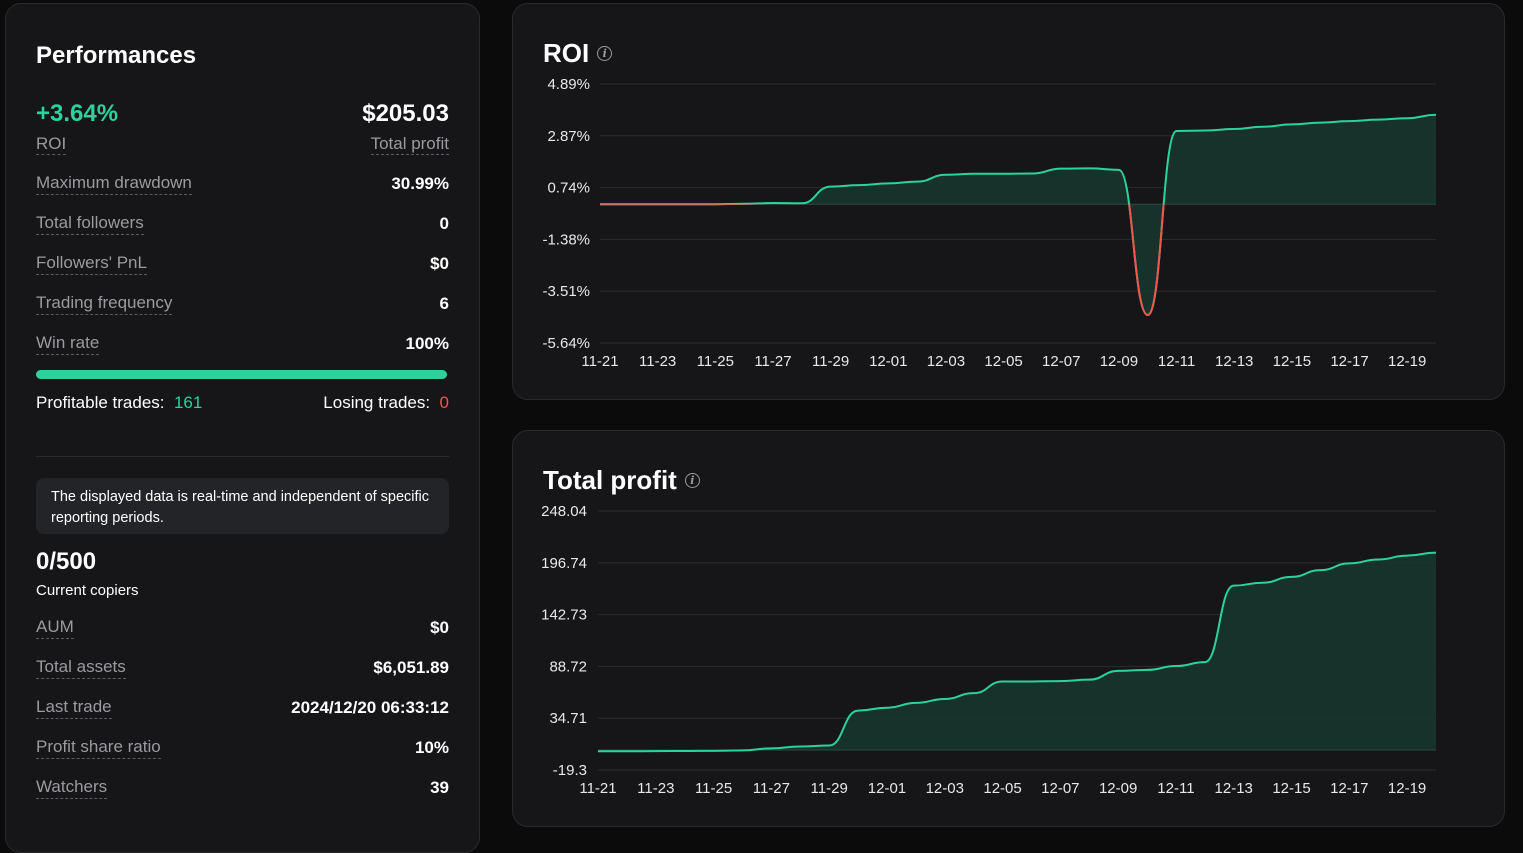 This screenshot has height=853, width=1523. What do you see at coordinates (1292, 361) in the screenshot?
I see `x-tick-label: 12-15` at bounding box center [1292, 361].